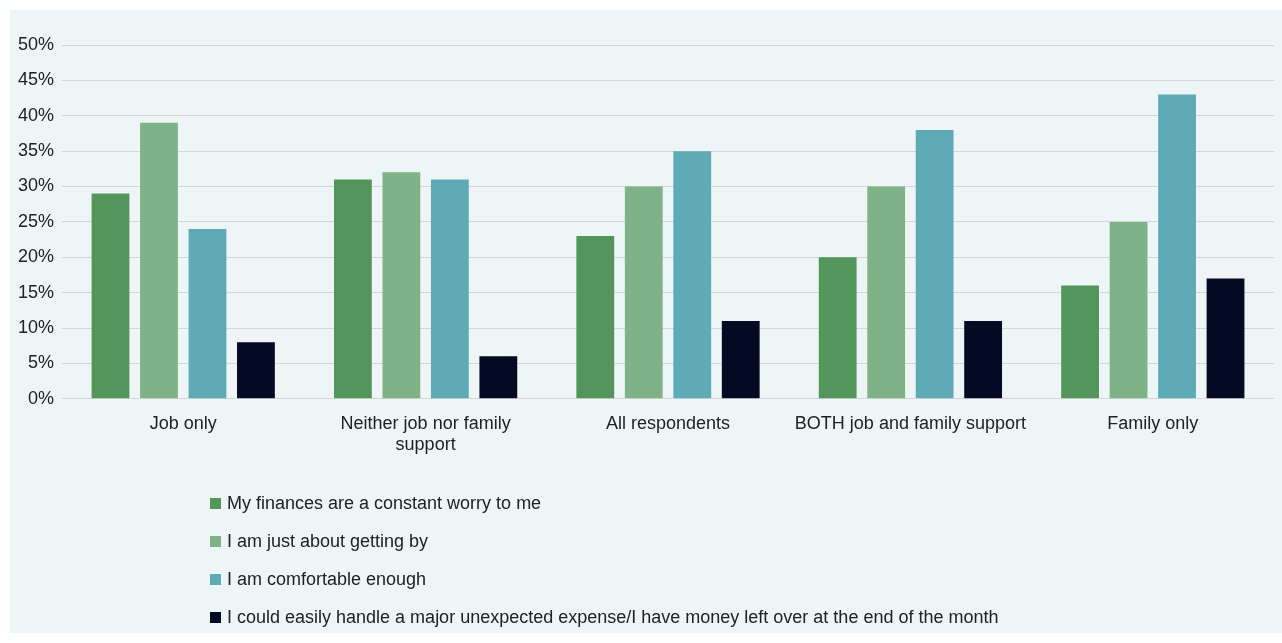 Image resolution: width=1282 pixels, height=643 pixels. What do you see at coordinates (36, 185) in the screenshot?
I see `y-tick-label: 30%` at bounding box center [36, 185].